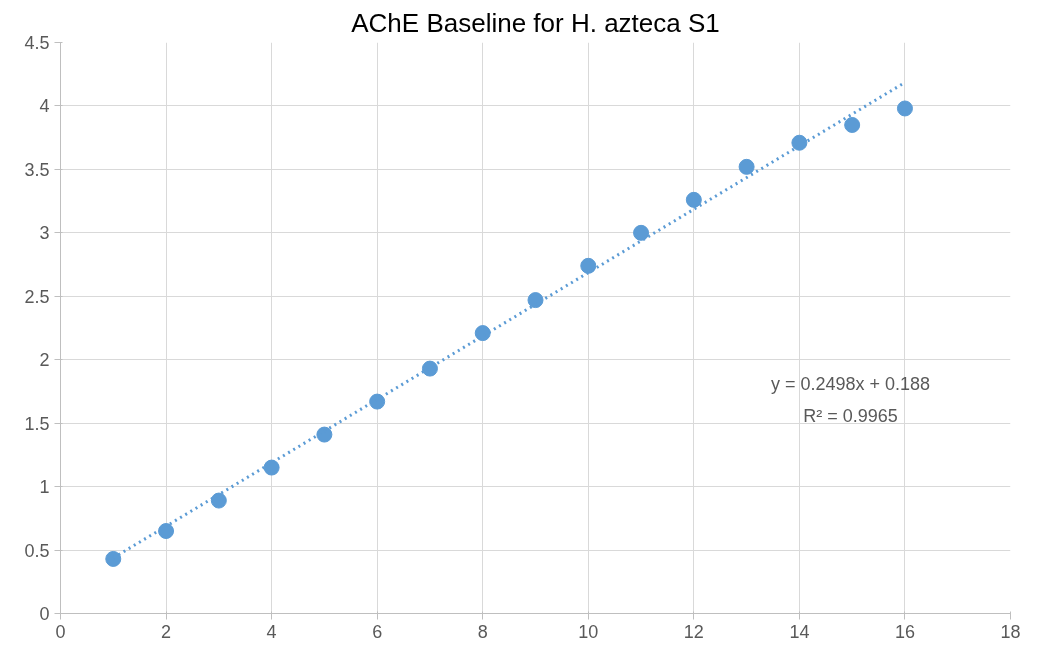 The height and width of the screenshot is (648, 1050). Describe the element at coordinates (535, 22) in the screenshot. I see `chart-title: AChE Baseline for H. azteca S1` at that location.